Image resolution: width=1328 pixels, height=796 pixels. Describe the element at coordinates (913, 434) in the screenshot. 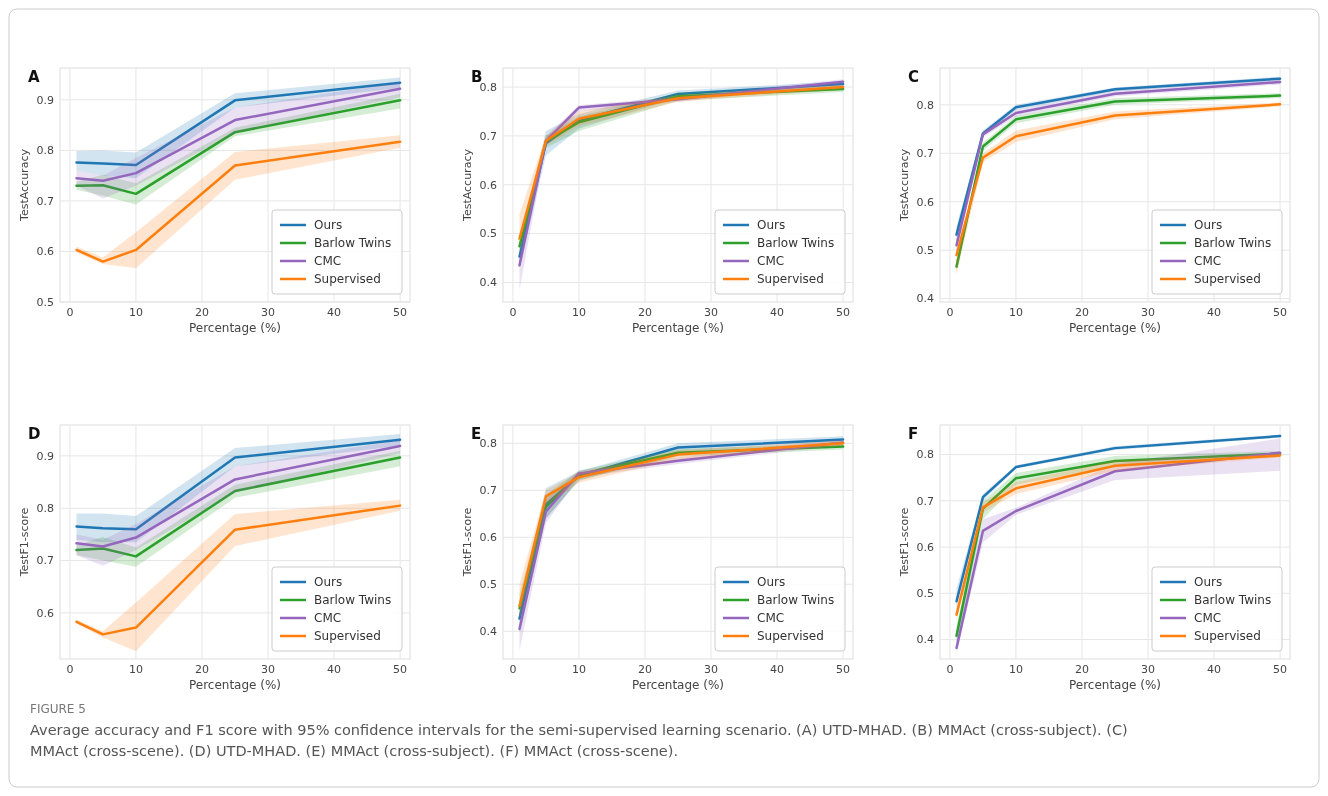

I see `chart-title: F` at that location.